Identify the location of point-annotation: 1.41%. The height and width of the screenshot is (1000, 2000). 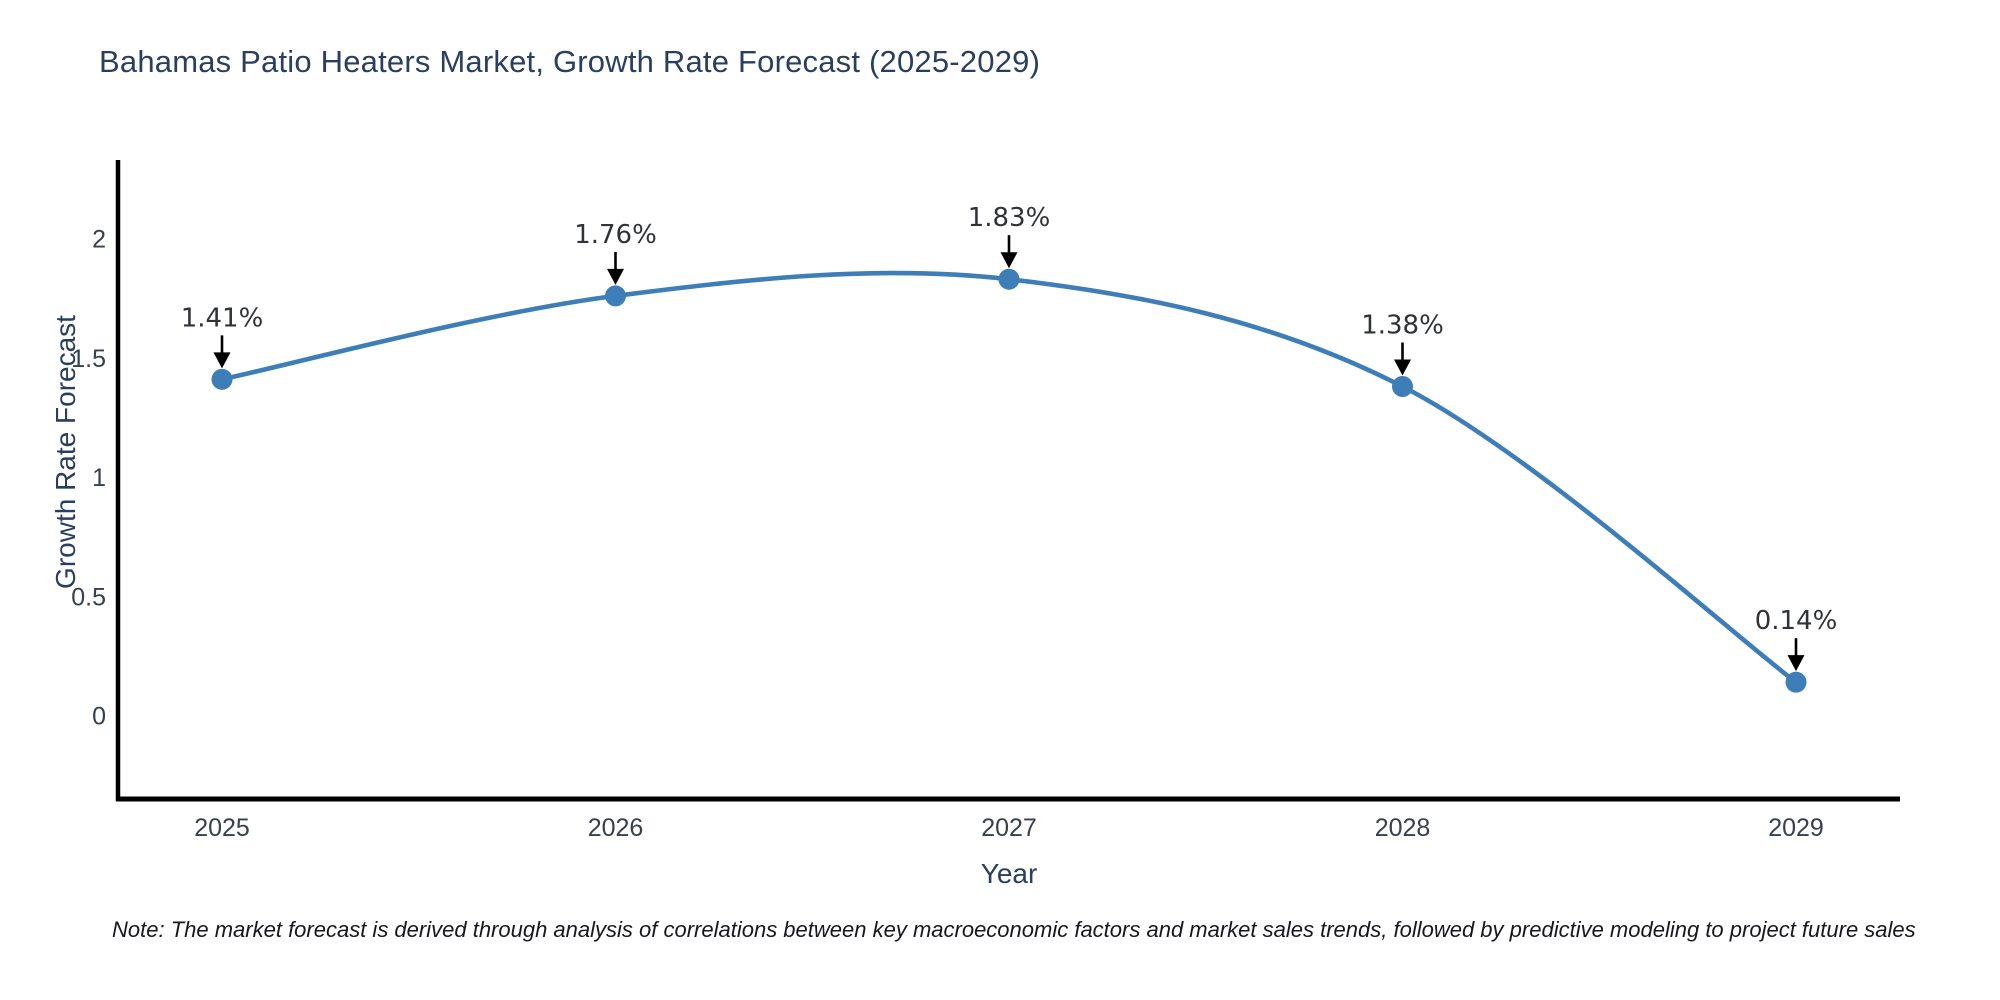
(222, 318).